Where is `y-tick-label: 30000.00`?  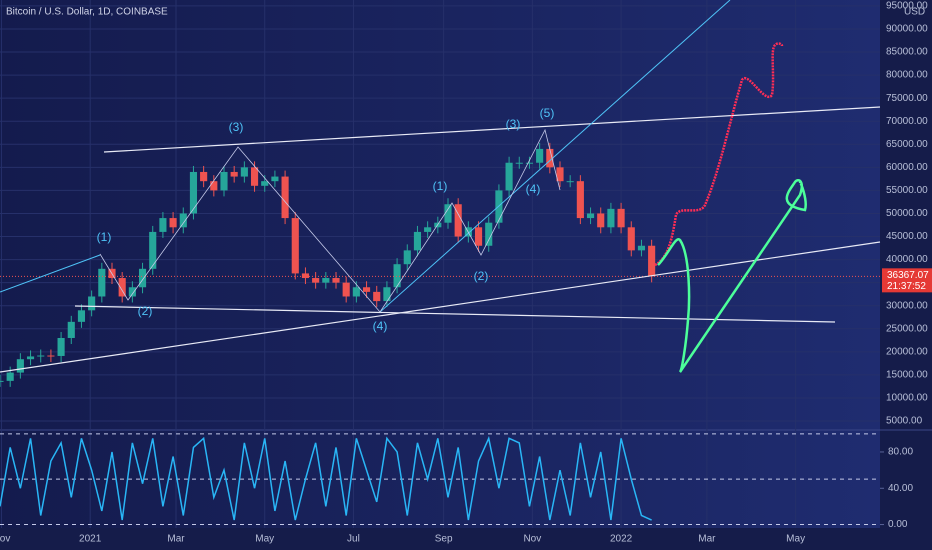 y-tick-label: 30000.00 is located at coordinates (907, 305).